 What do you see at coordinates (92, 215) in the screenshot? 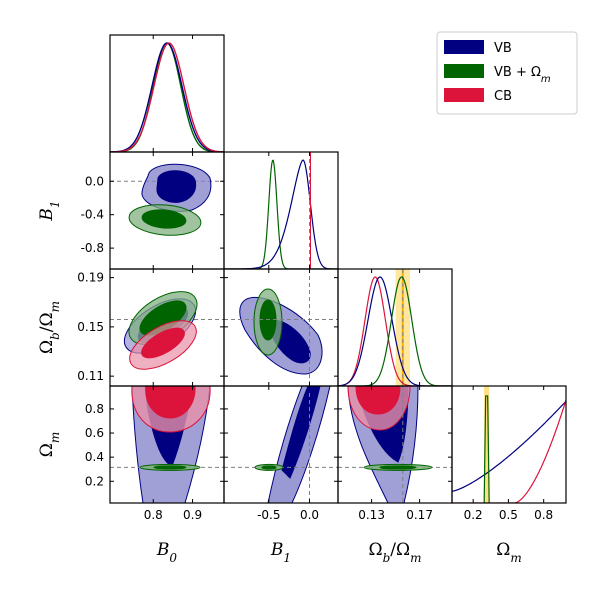
I see `tick-label-y: -0.4` at bounding box center [92, 215].